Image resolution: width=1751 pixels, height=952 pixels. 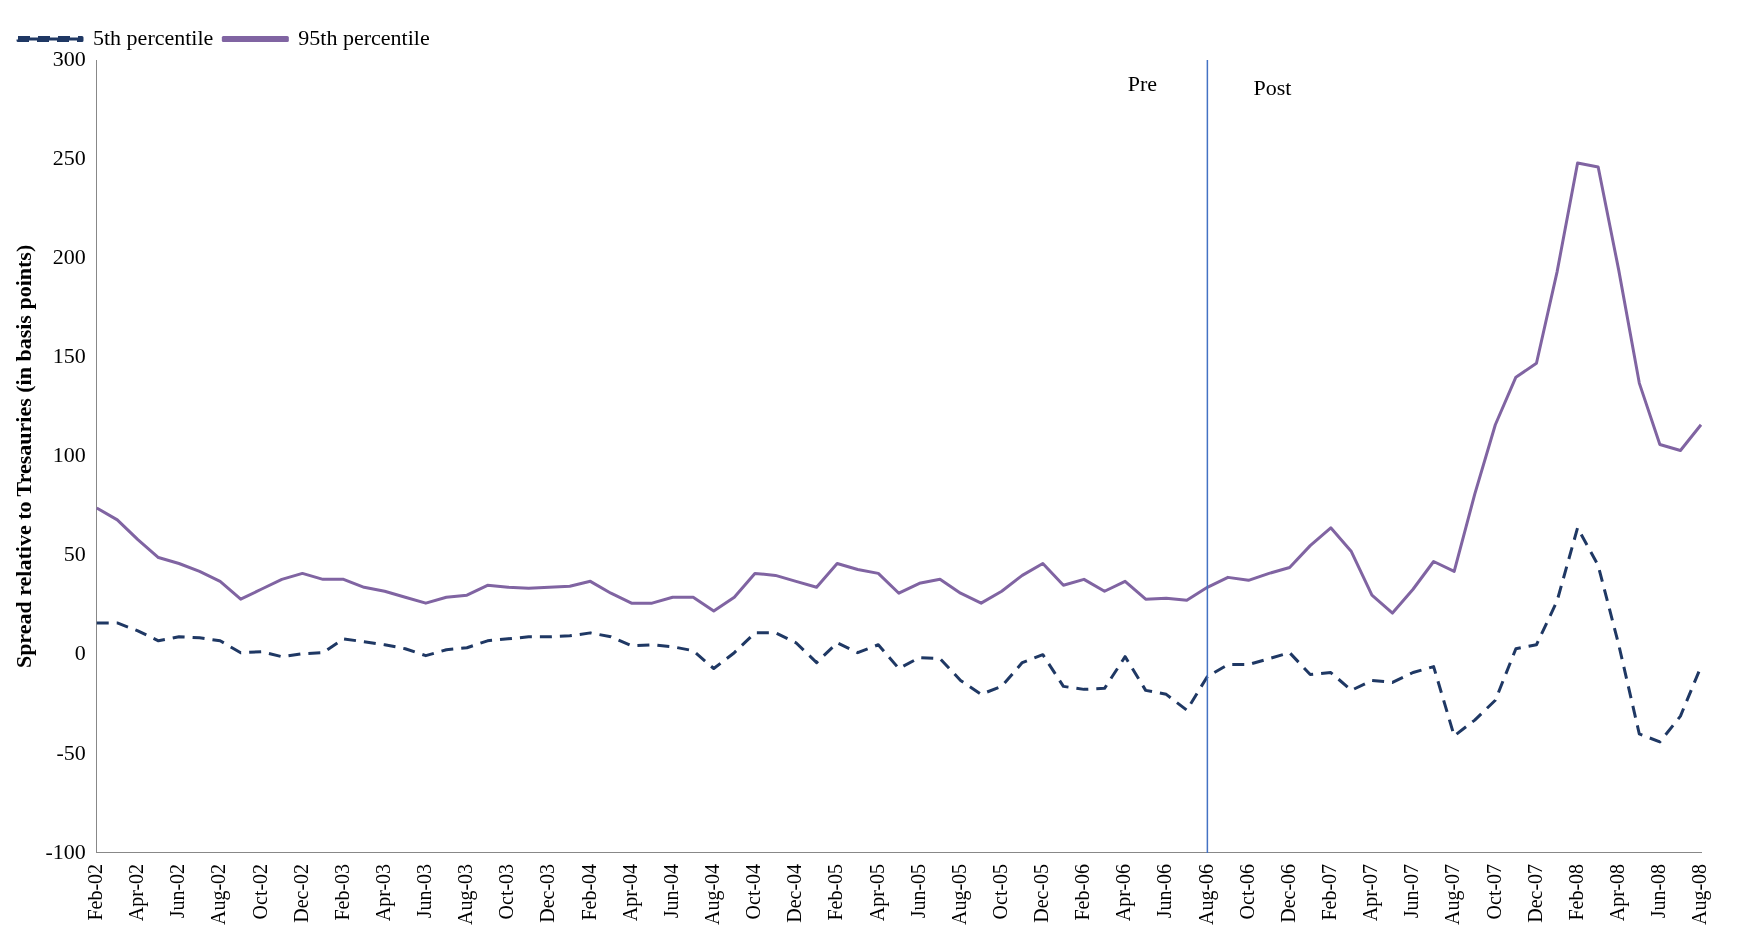 I want to click on x-tick-label: Oct-05, so click(x=999, y=891).